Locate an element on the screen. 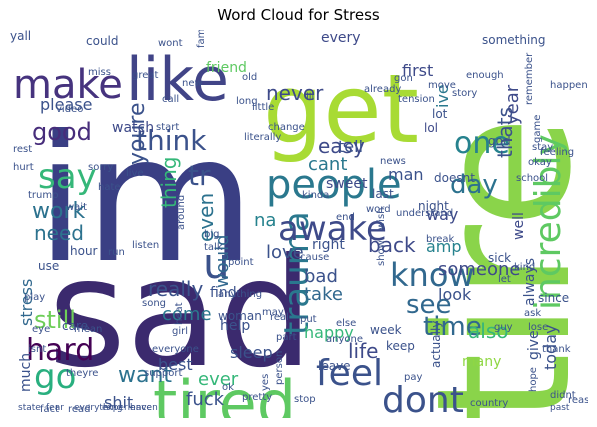  word-amp: amp is located at coordinates (444, 246).